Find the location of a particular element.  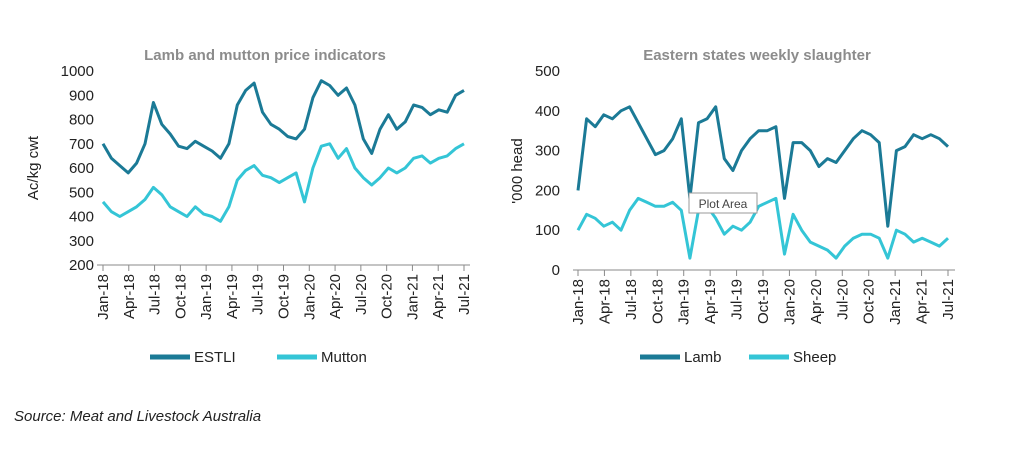

legend-estli-label: ESTLI is located at coordinates (215, 357).